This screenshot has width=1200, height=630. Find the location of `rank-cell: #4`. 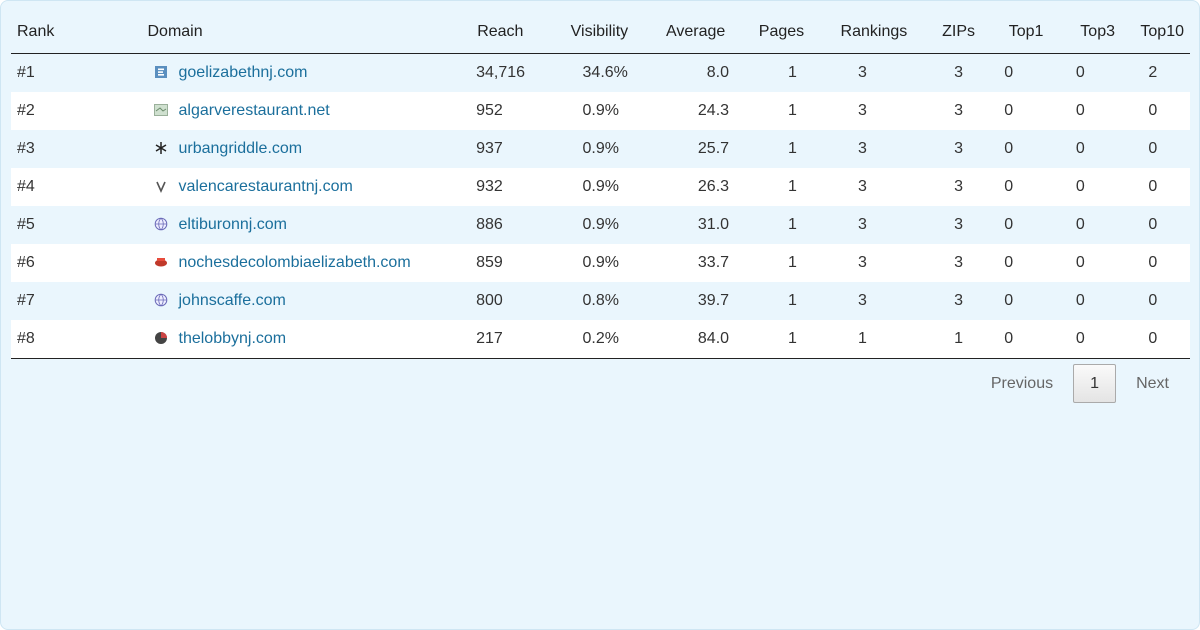

rank-cell: #4 is located at coordinates (26, 186).